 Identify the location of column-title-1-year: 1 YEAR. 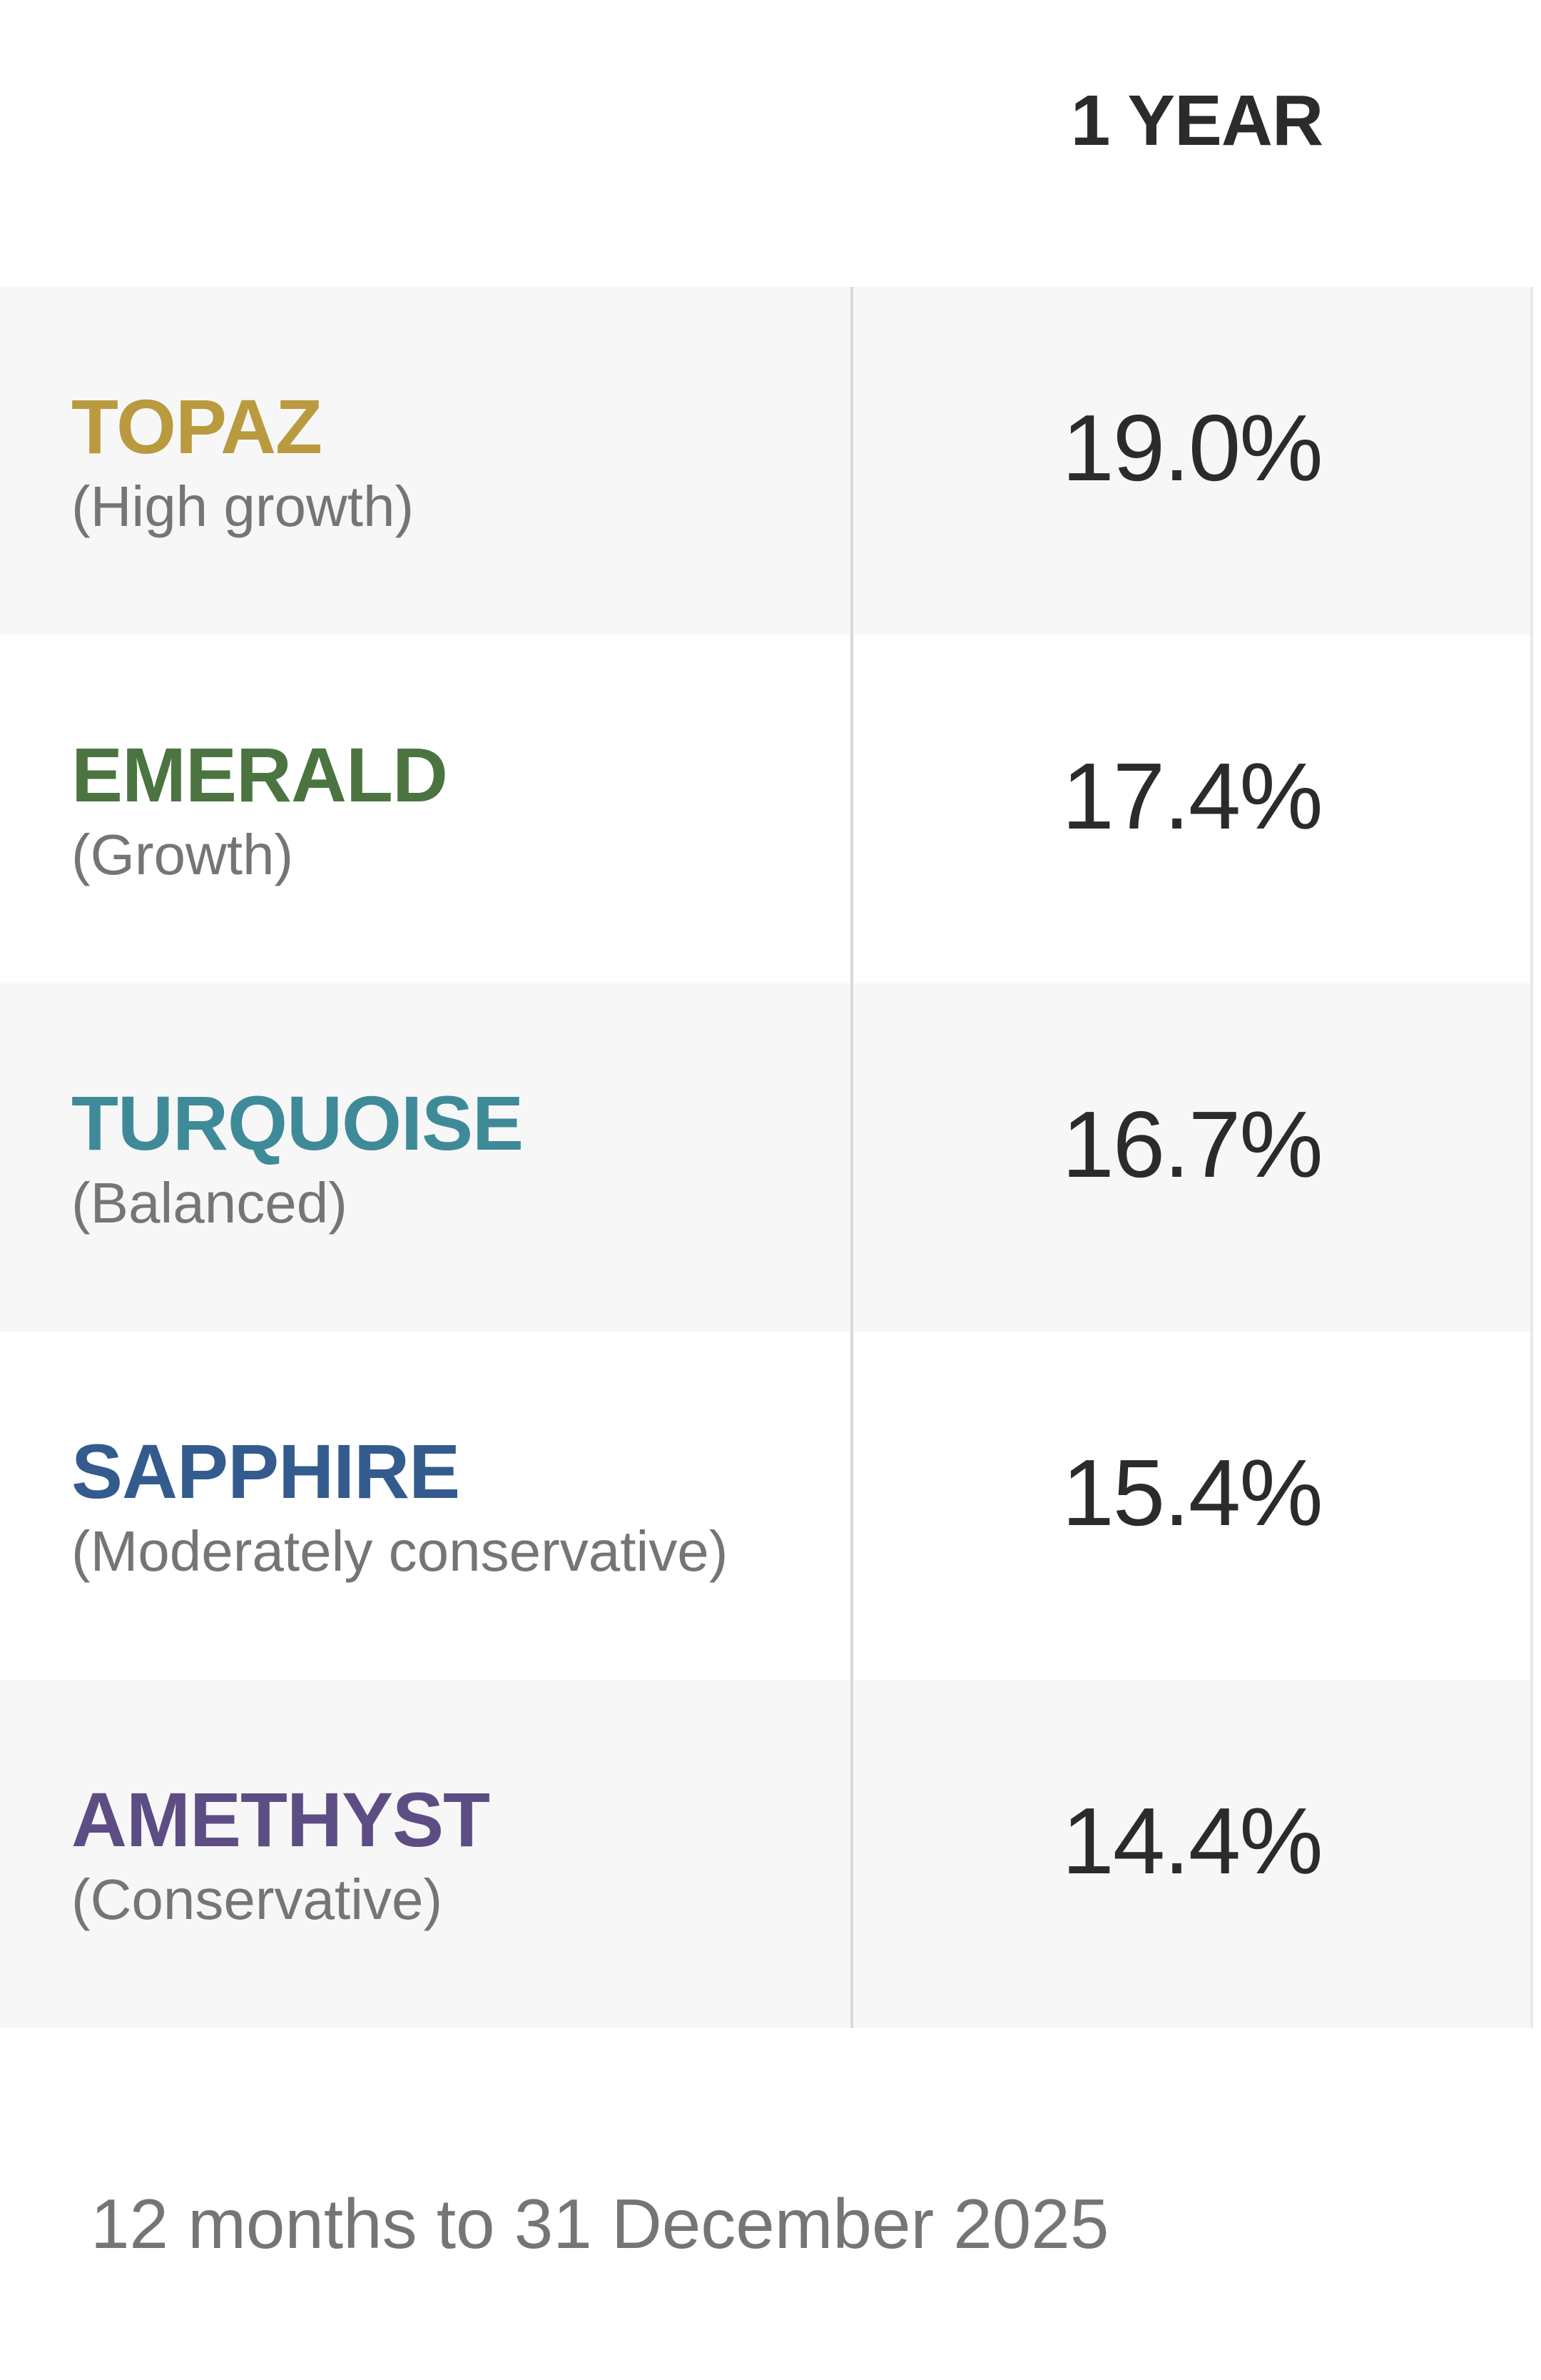
(1196, 121).